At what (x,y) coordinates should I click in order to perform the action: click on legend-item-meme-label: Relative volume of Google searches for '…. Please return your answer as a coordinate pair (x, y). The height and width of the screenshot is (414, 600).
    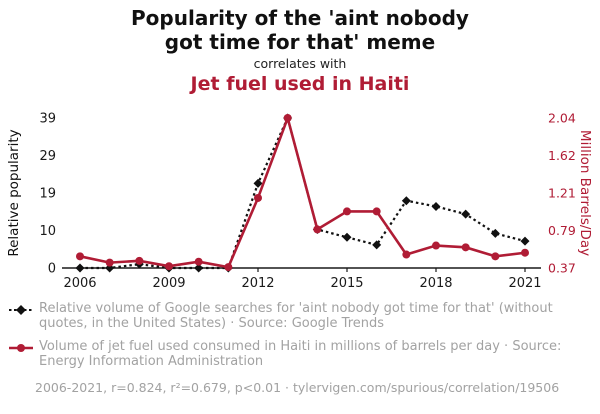
    Looking at the image, I should click on (296, 316).